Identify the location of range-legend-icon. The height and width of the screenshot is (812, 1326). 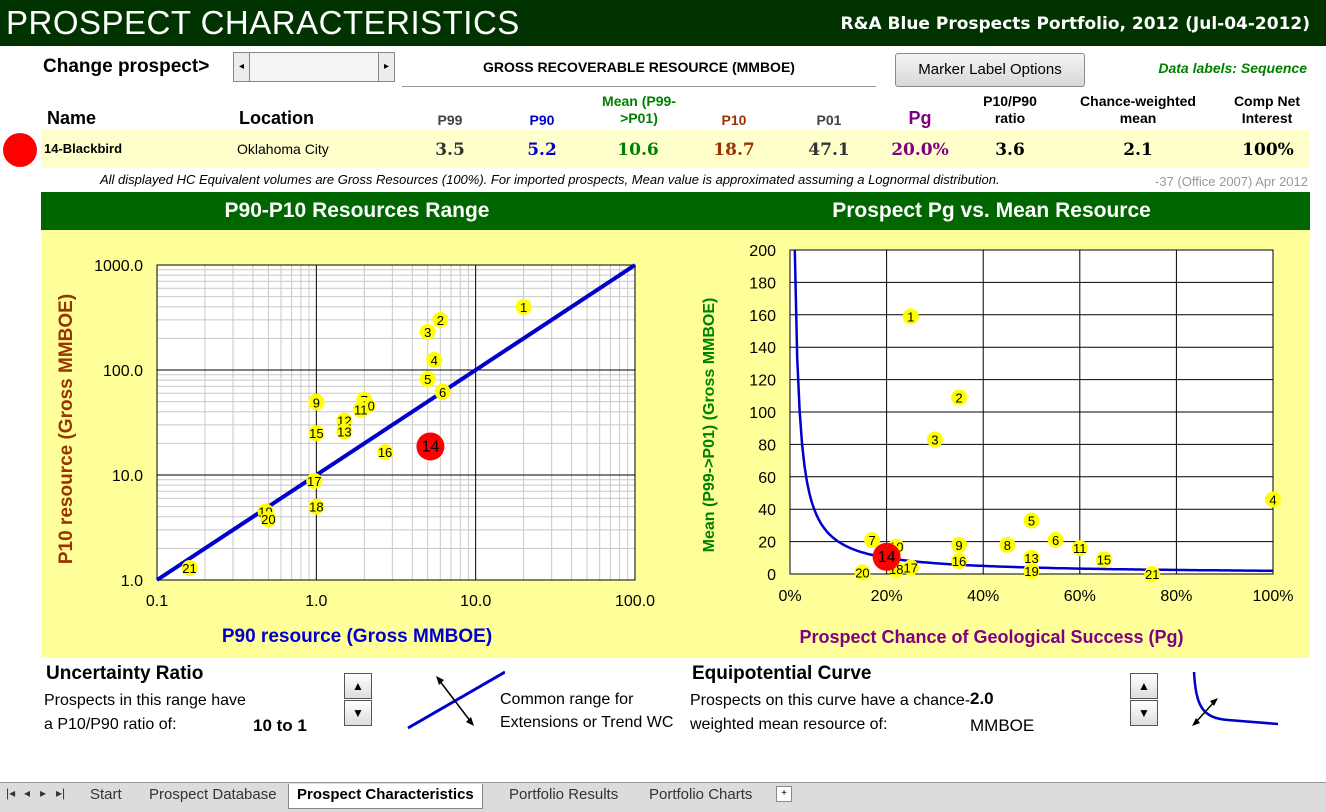
(456, 700).